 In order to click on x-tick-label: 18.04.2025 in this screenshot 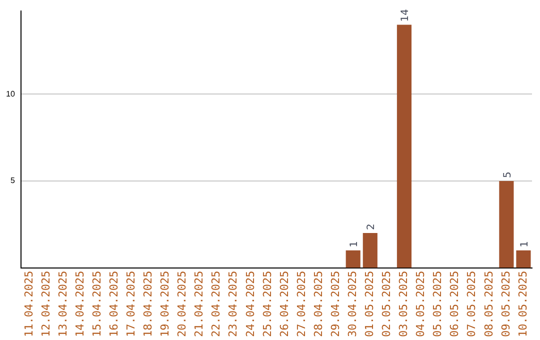, I will do `click(148, 304)`.